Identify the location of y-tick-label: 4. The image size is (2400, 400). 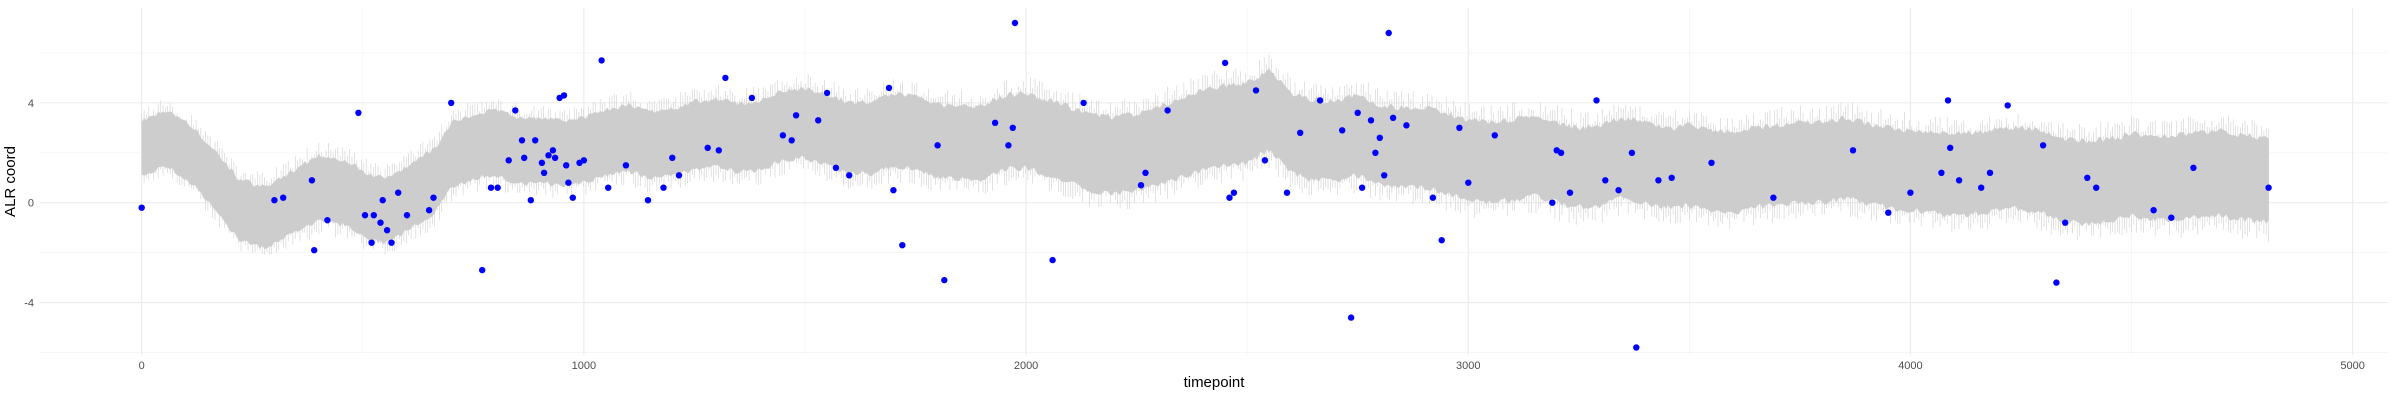
(31, 104).